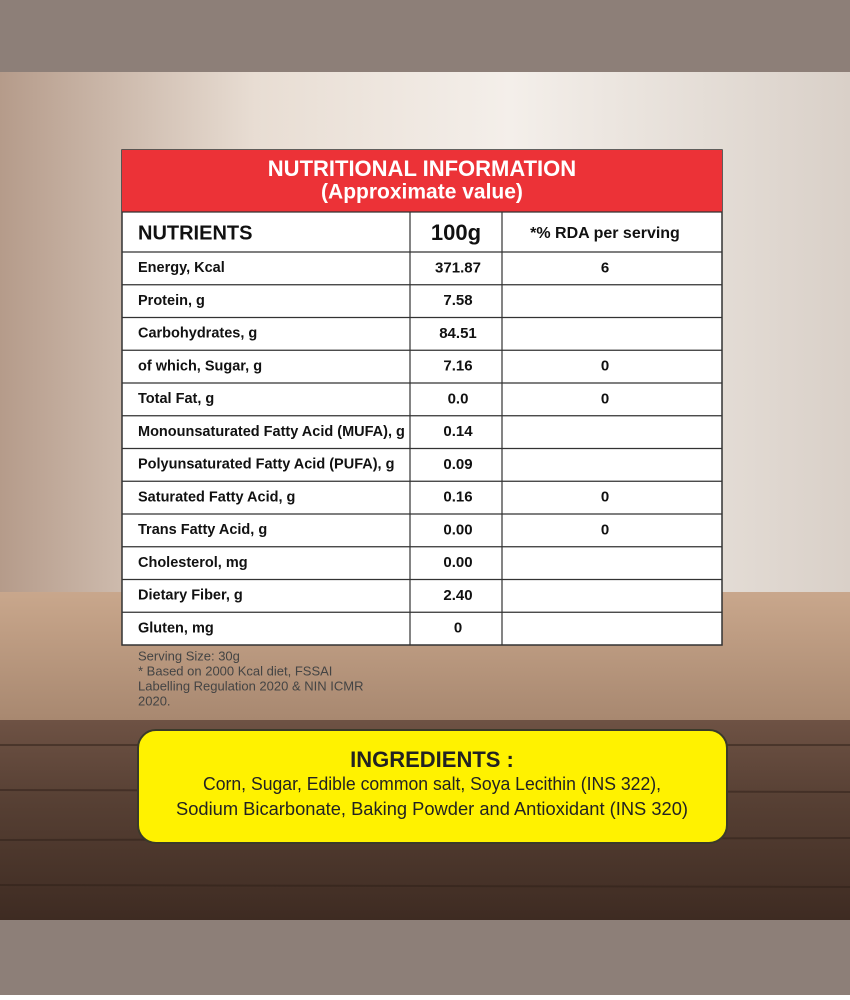 This screenshot has height=1000, width=850. I want to click on table-title: NUTRITIONAL INFORMATION, so click(422, 168).